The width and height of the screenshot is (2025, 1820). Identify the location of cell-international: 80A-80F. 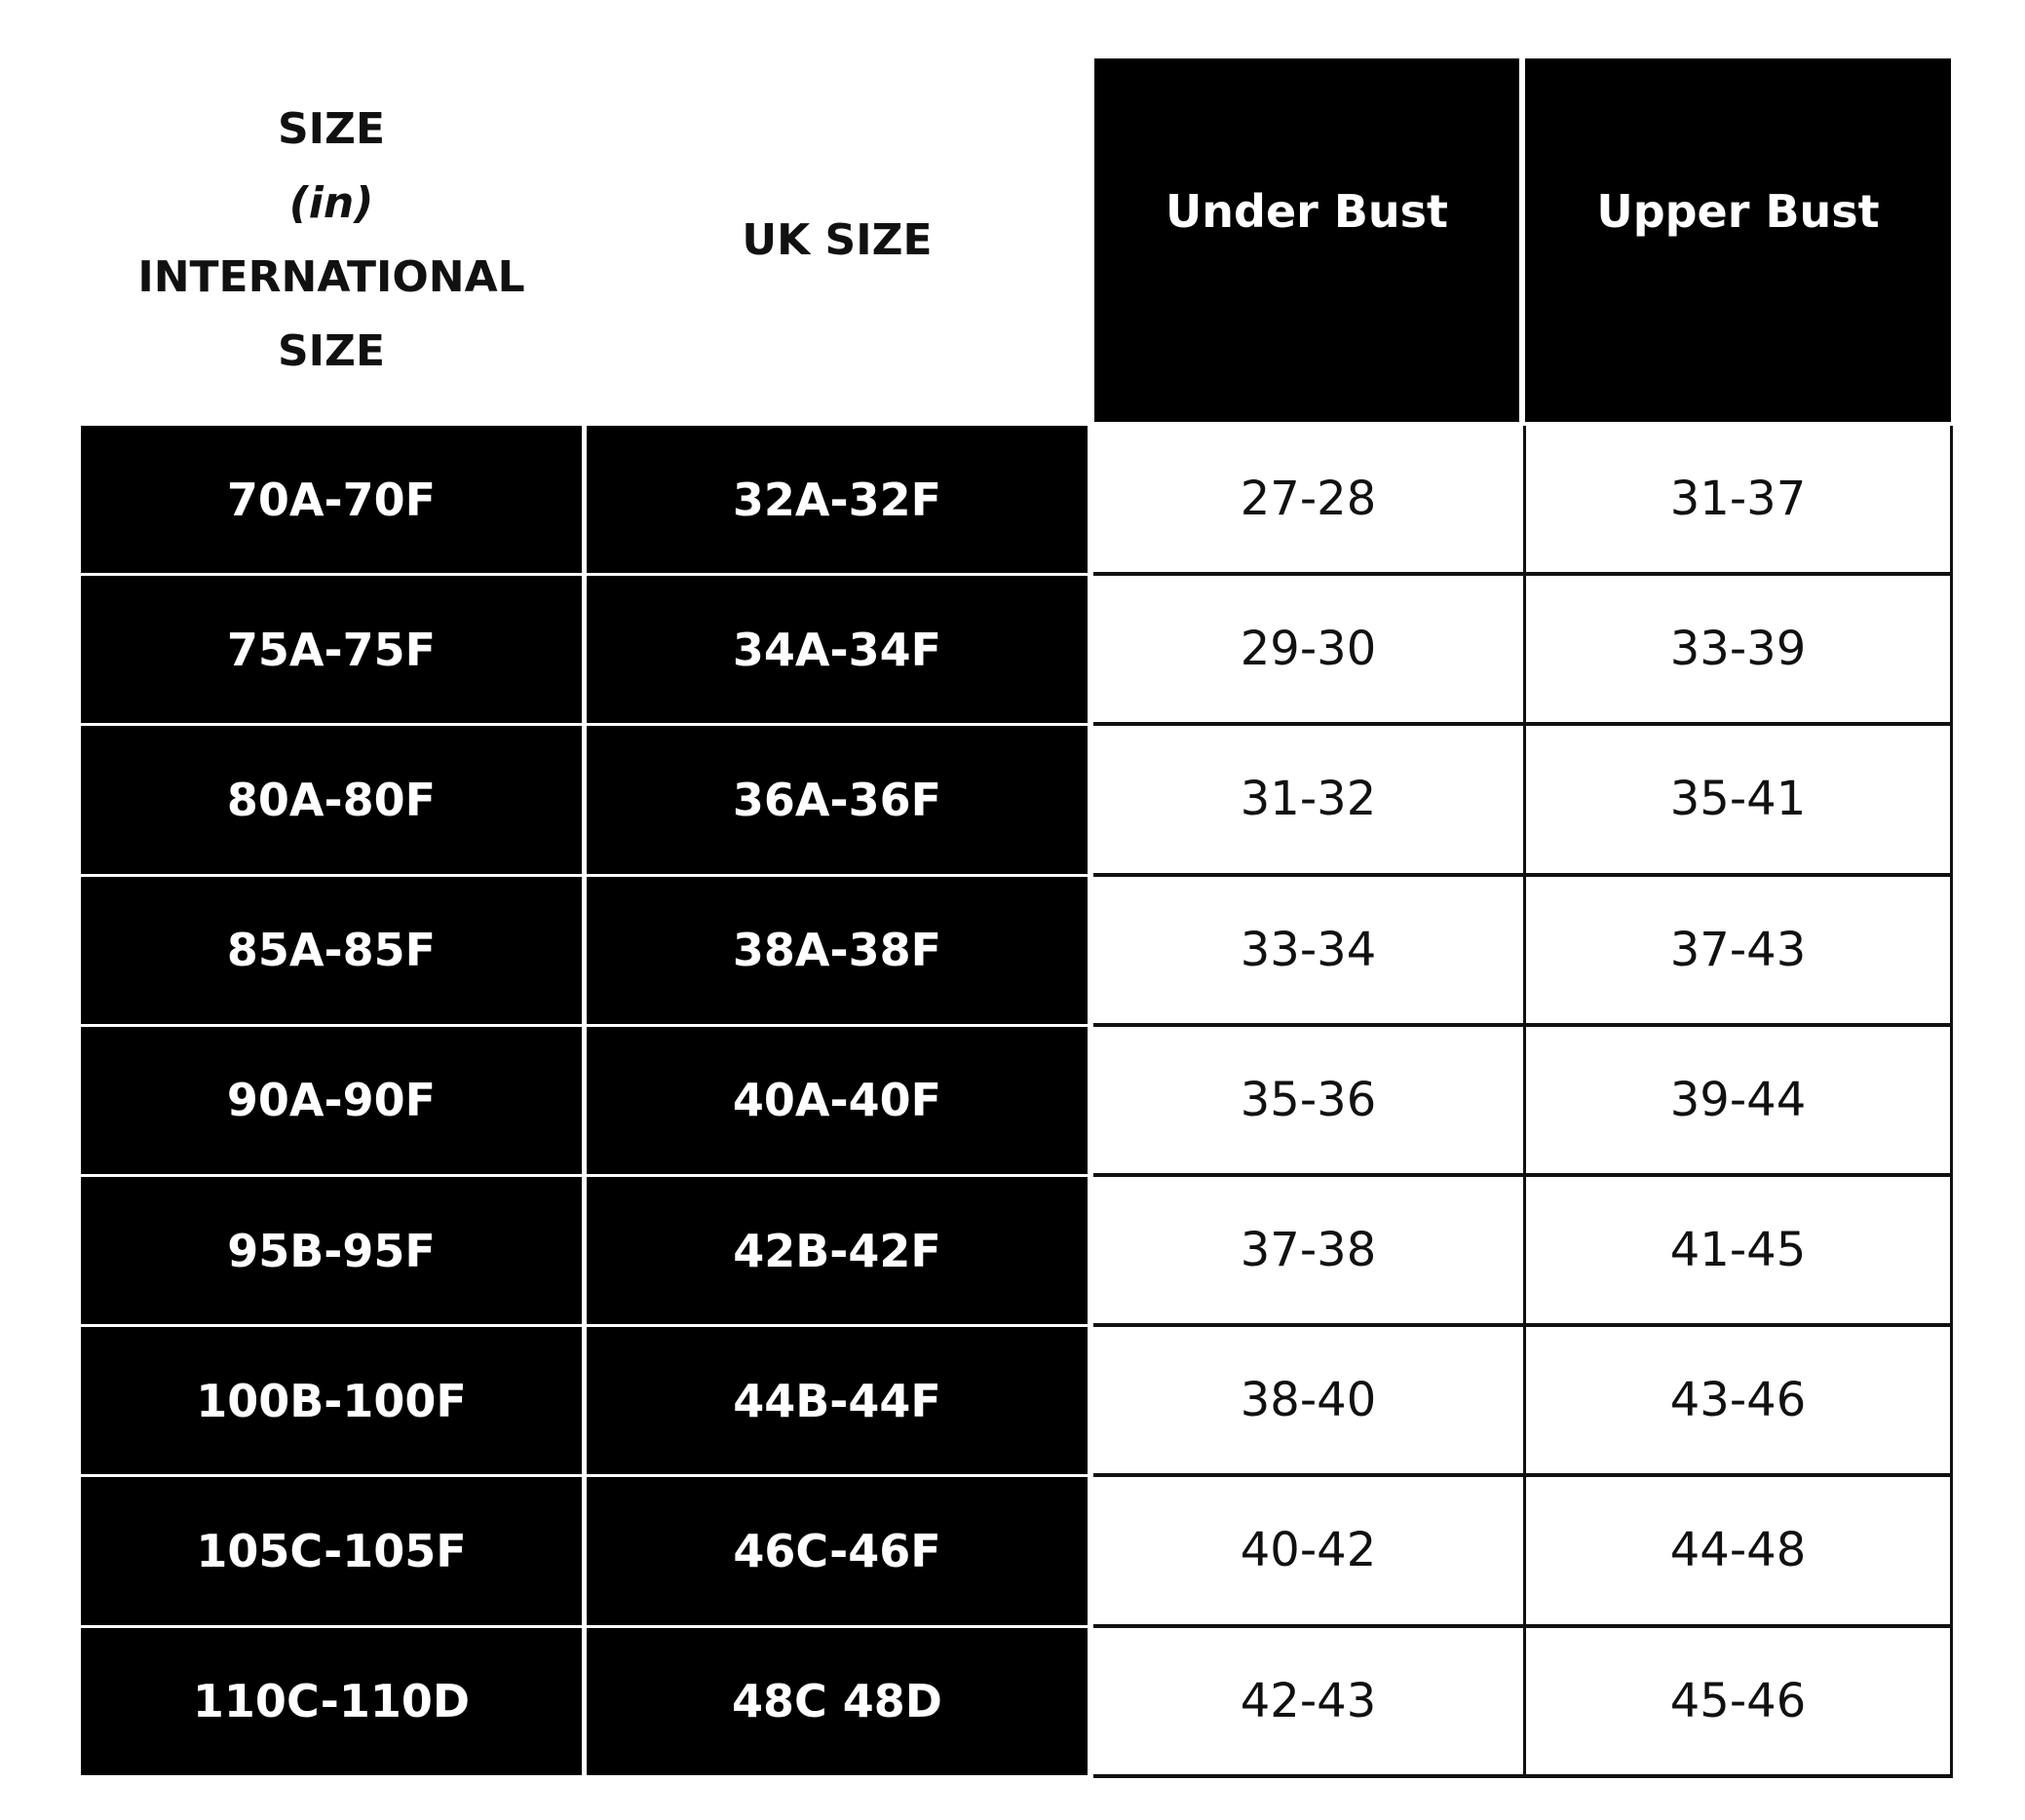
(331, 800).